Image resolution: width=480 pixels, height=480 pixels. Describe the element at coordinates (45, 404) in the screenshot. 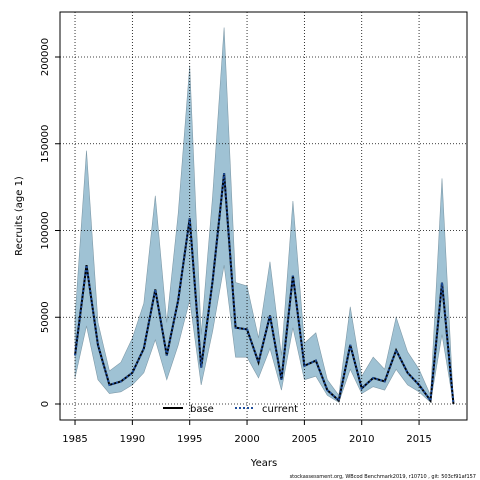

I see `y-tick-label: 0` at that location.